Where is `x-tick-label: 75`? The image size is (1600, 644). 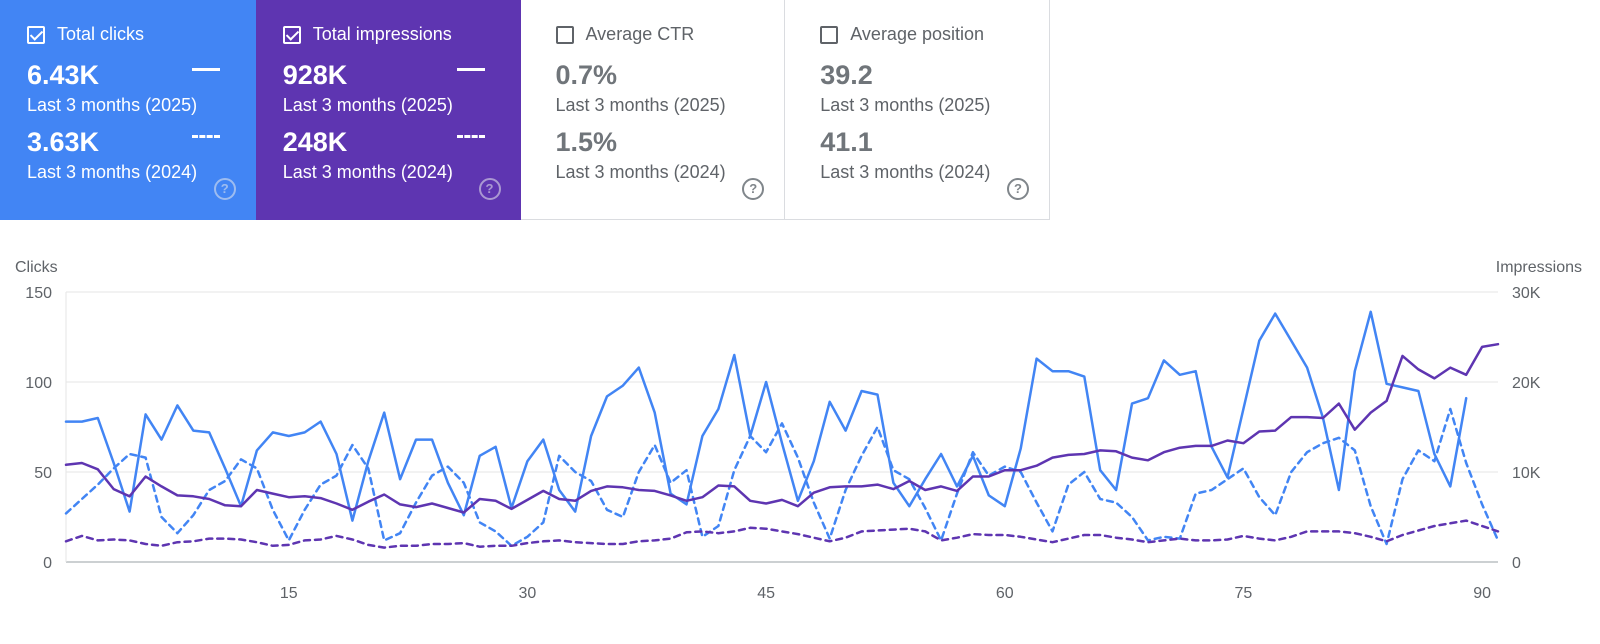 x-tick-label: 75 is located at coordinates (1244, 593).